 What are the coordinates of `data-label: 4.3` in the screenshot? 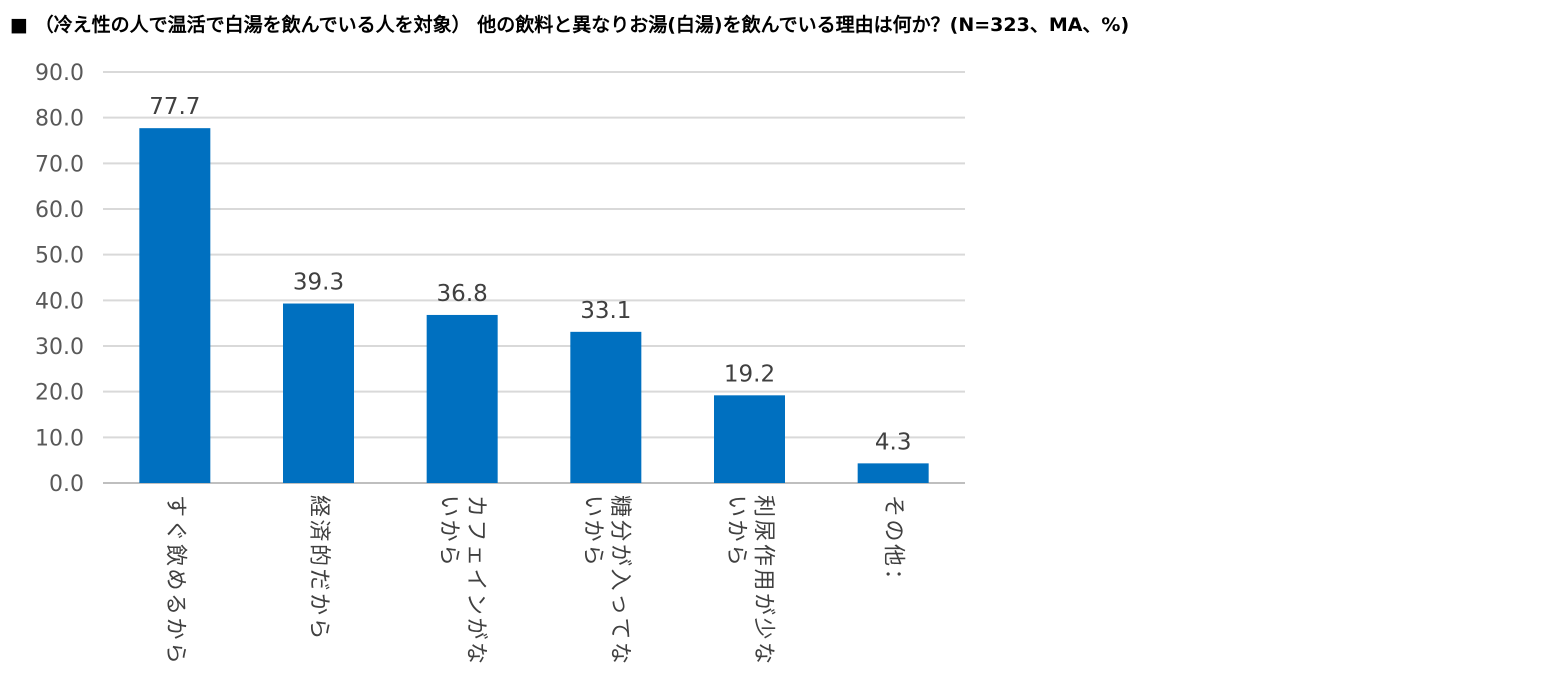 It's located at (893, 442).